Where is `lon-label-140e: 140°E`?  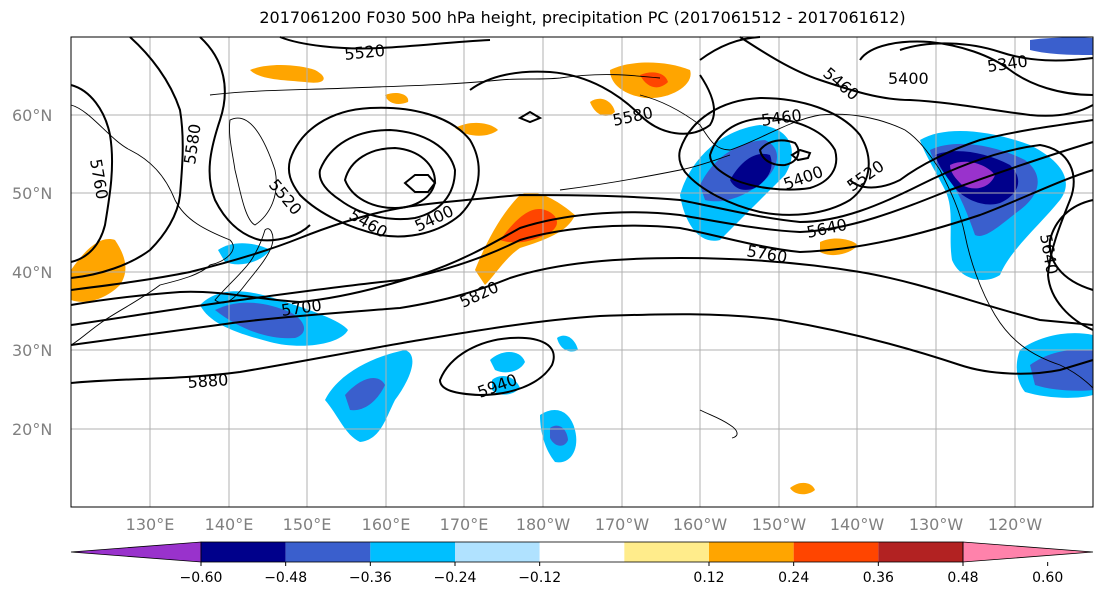
lon-label-140e: 140°E is located at coordinates (229, 524).